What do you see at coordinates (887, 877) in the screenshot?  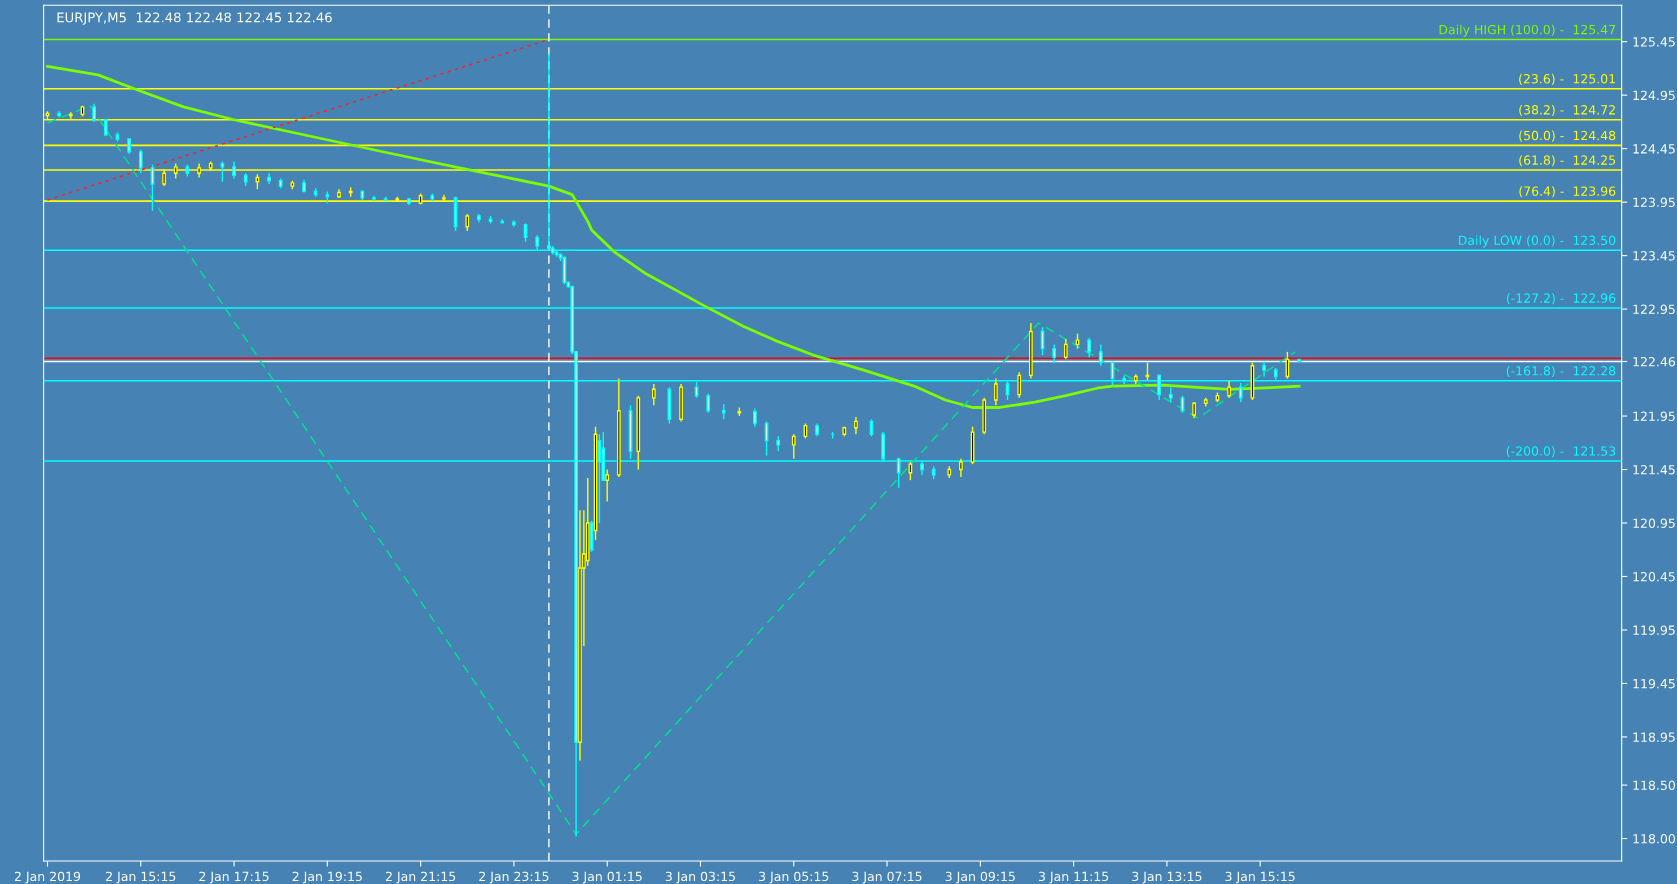 I see `x-tick-label: 3 Jan 07:15` at bounding box center [887, 877].